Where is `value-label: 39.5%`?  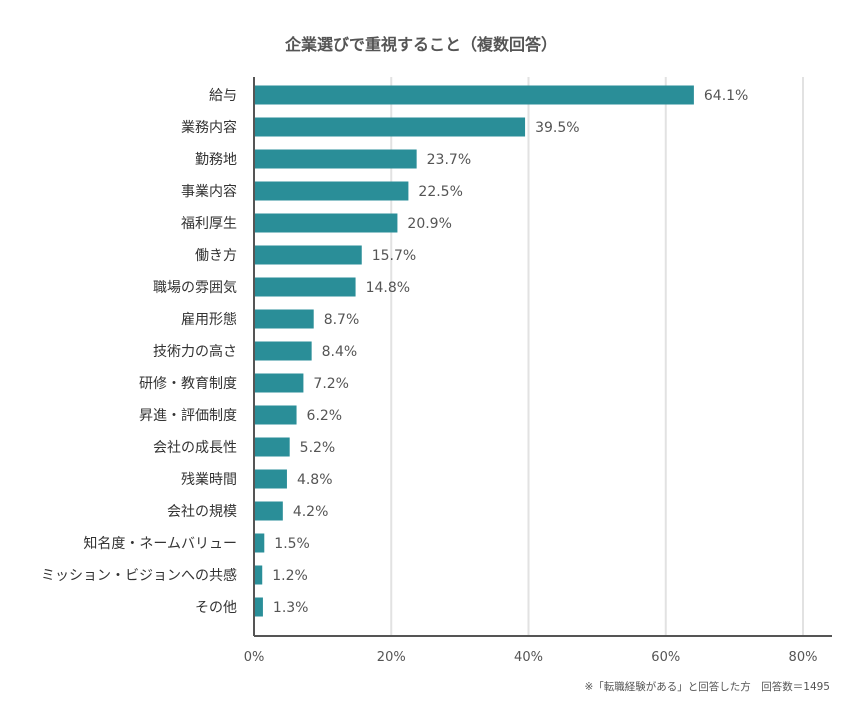
value-label: 39.5% is located at coordinates (557, 128).